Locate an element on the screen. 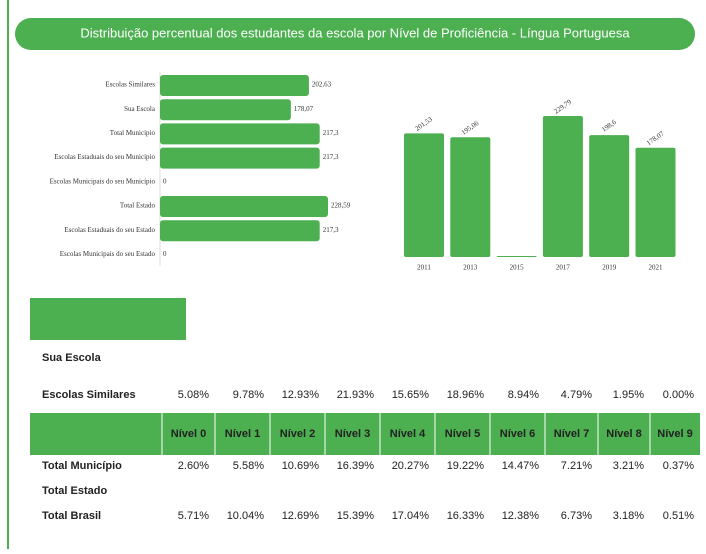 The height and width of the screenshot is (554, 706). cell: 4.79% is located at coordinates (576, 395).